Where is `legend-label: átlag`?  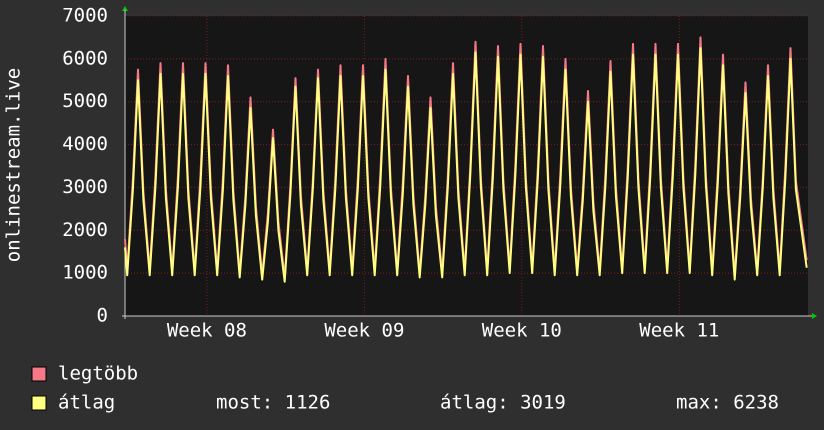 legend-label: átlag is located at coordinates (86, 403).